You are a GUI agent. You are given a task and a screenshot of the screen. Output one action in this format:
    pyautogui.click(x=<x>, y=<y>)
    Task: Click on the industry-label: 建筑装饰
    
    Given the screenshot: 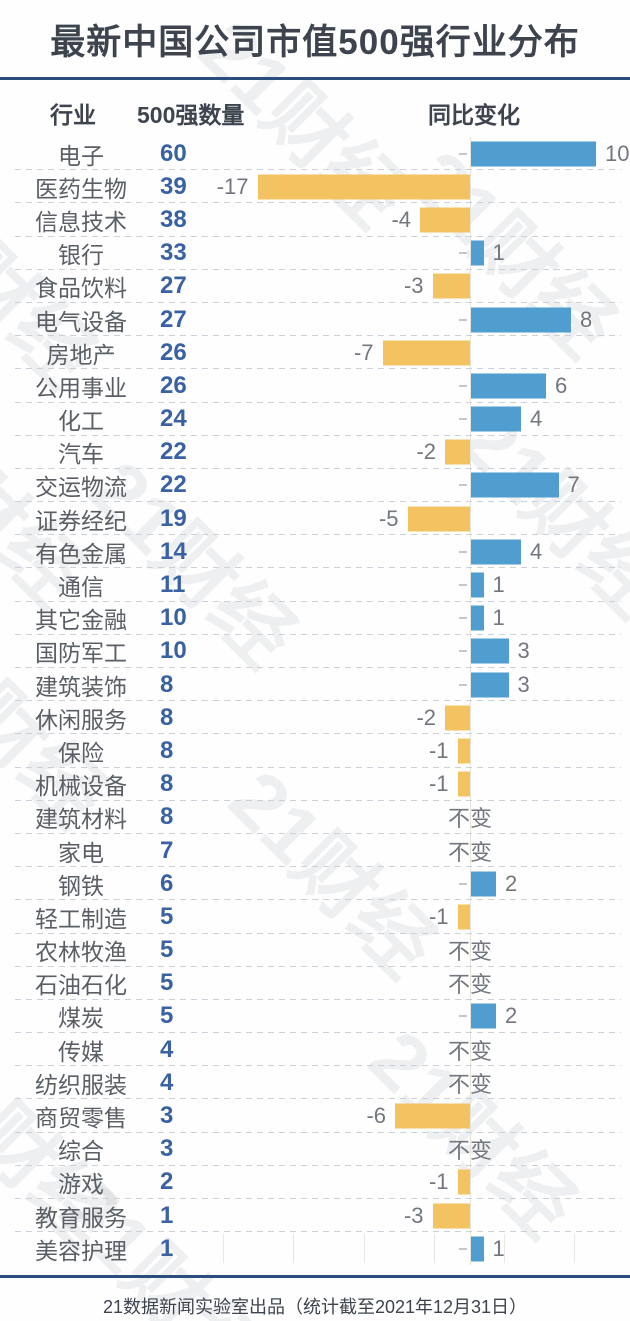 What is the action you would take?
    pyautogui.click(x=81, y=686)
    